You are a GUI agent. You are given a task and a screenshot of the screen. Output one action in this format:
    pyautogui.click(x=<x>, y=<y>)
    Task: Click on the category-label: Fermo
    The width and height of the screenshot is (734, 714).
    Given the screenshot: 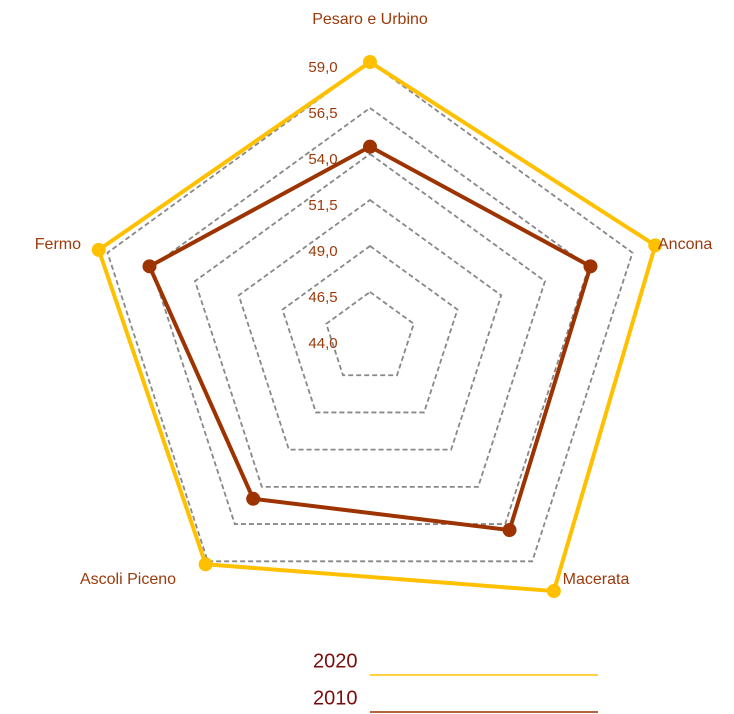 What is the action you would take?
    pyautogui.click(x=58, y=244)
    